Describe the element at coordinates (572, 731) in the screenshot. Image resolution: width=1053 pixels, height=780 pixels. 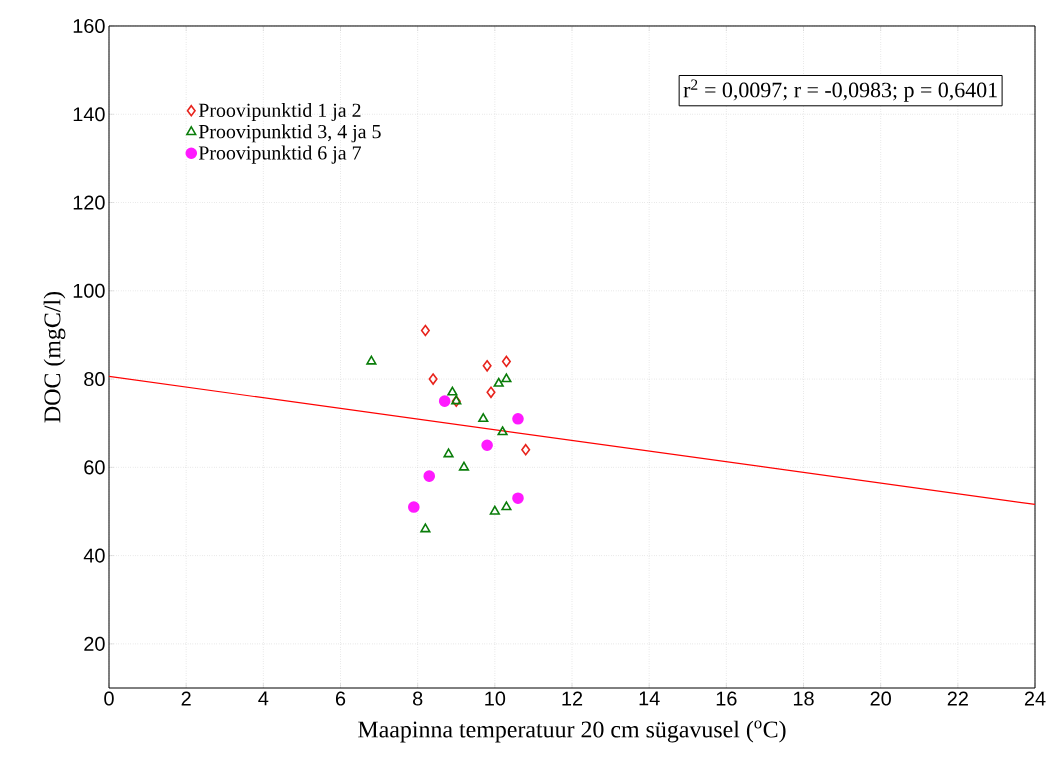
I see `x-axis-title: Maapinna temperatuur 20 cm sügavusel ($^{o}$C)` at that location.